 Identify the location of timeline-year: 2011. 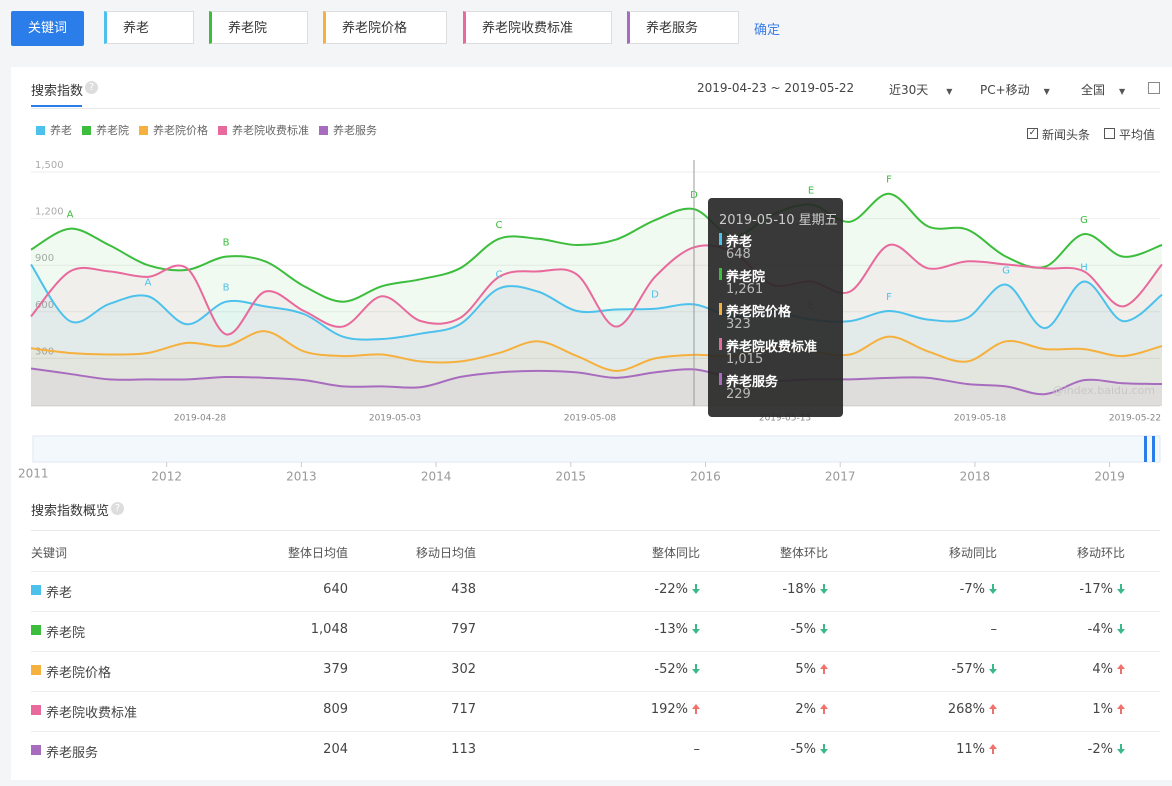
(33, 474).